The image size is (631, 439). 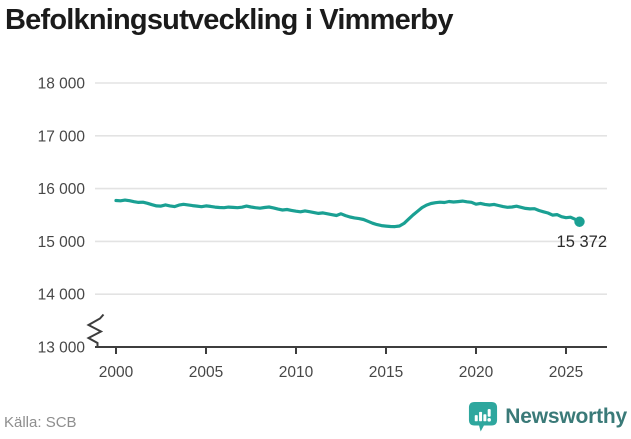 I want to click on newsworthy-logo-icon, so click(x=483, y=417).